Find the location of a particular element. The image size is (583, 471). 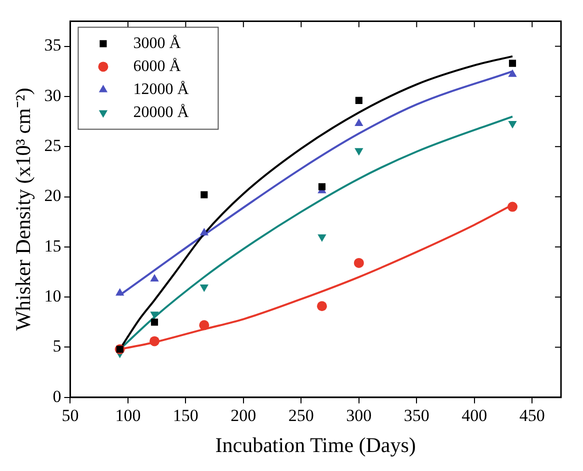

x-tick-label: 150 is located at coordinates (185, 416).